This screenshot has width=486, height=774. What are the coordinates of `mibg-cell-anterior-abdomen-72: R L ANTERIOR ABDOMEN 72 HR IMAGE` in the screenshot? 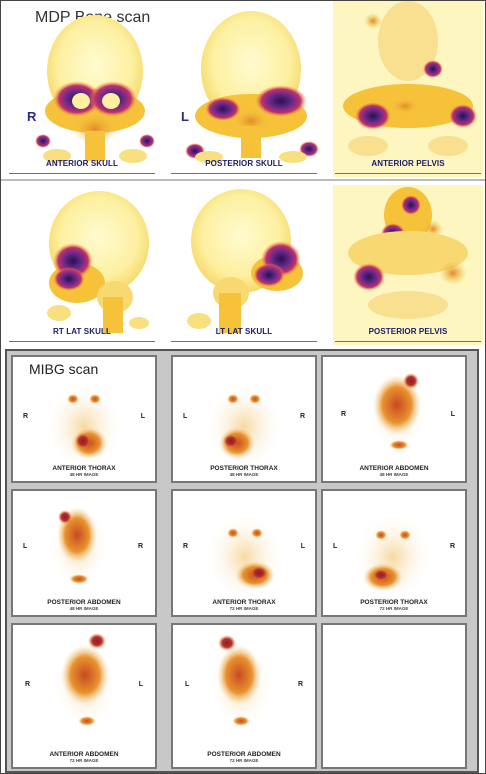 It's located at (84, 696).